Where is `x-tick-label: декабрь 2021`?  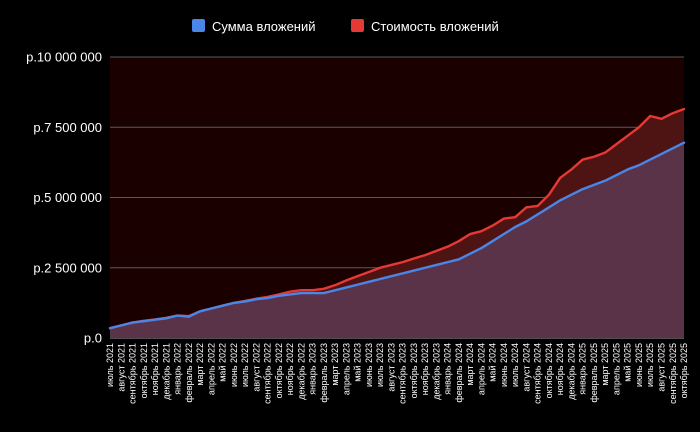
x-tick-label: декабрь 2021 is located at coordinates (166, 371).